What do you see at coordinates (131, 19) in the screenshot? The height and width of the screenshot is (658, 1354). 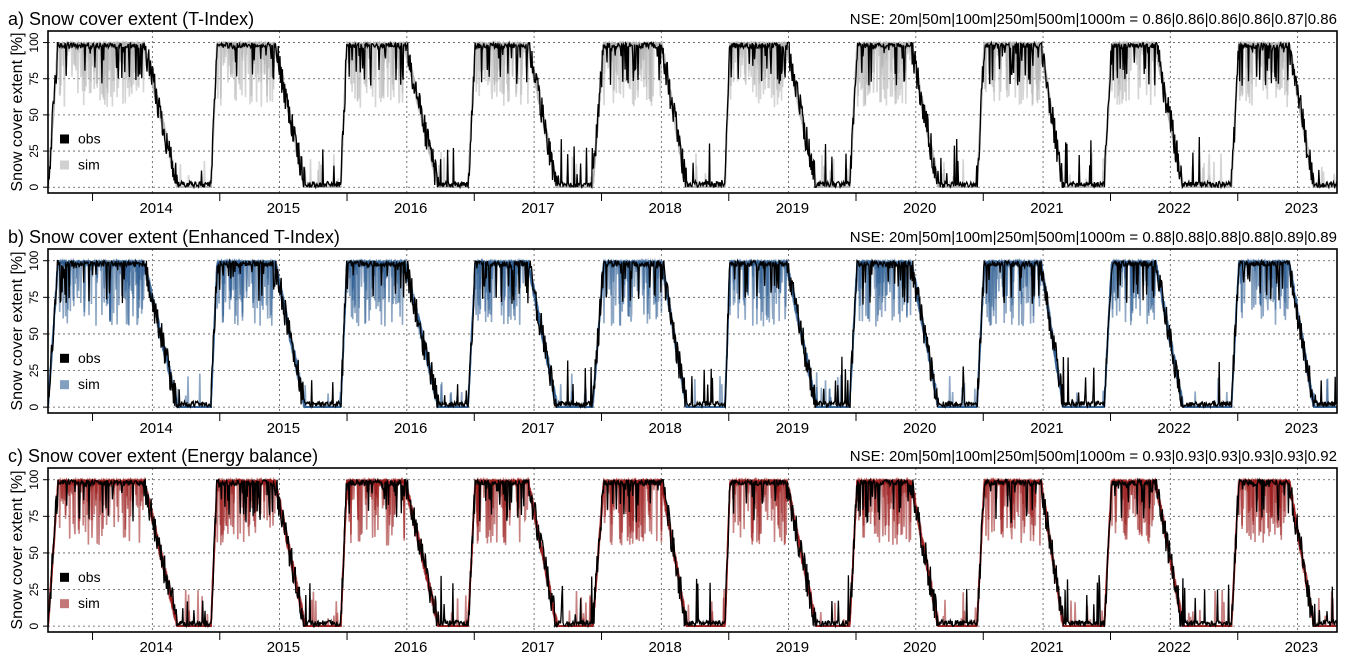 I see `panel-title: a) Snow cover extent (T-Index)` at bounding box center [131, 19].